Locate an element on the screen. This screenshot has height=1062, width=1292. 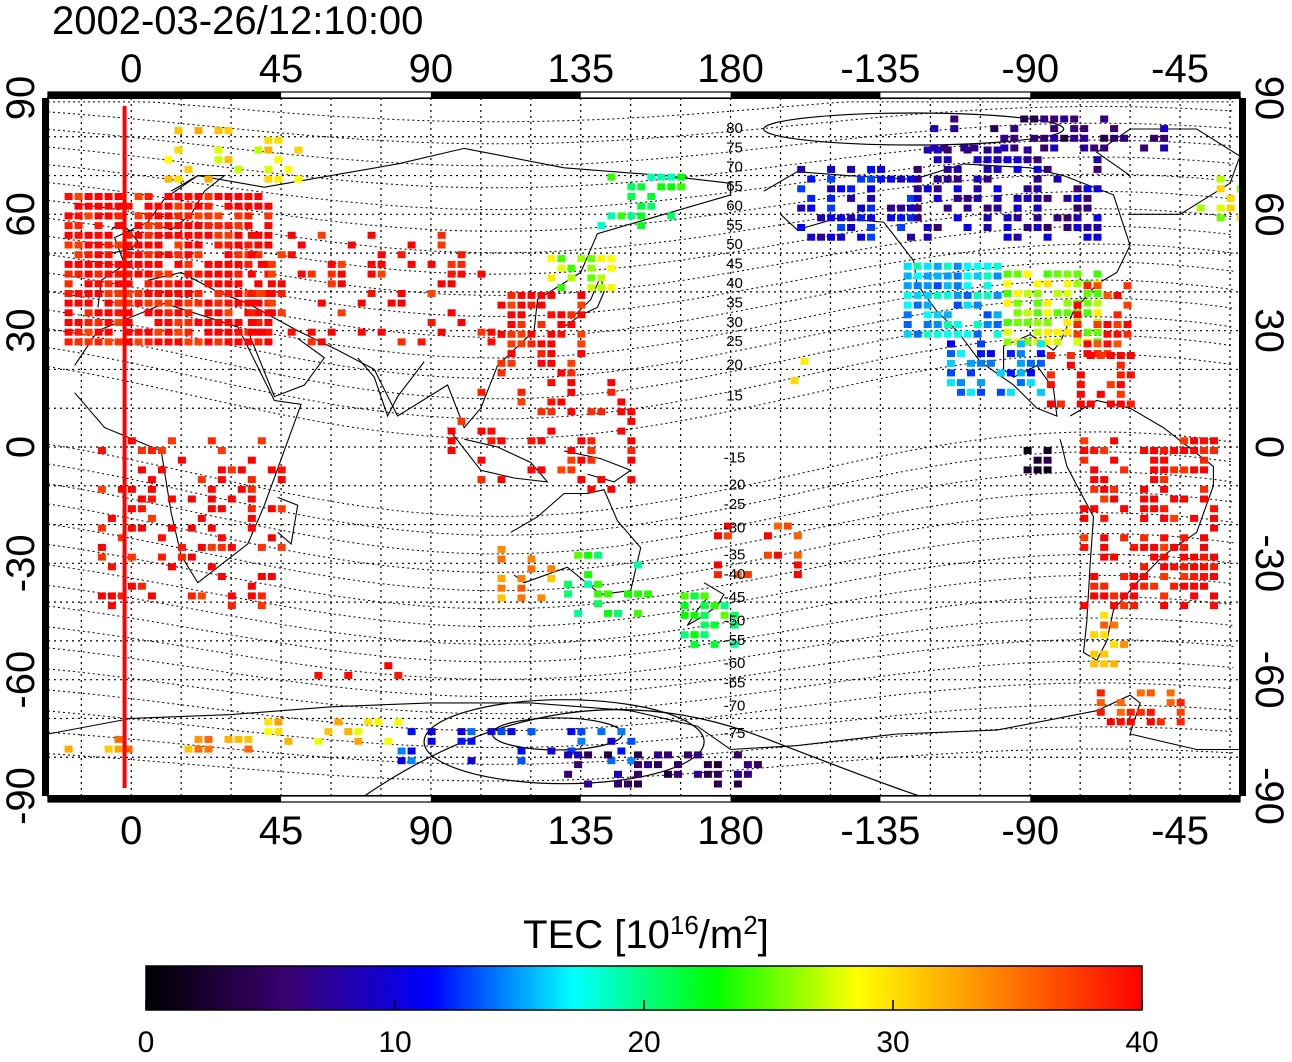
y-tick-label-left: 0 is located at coordinates (21, 447).